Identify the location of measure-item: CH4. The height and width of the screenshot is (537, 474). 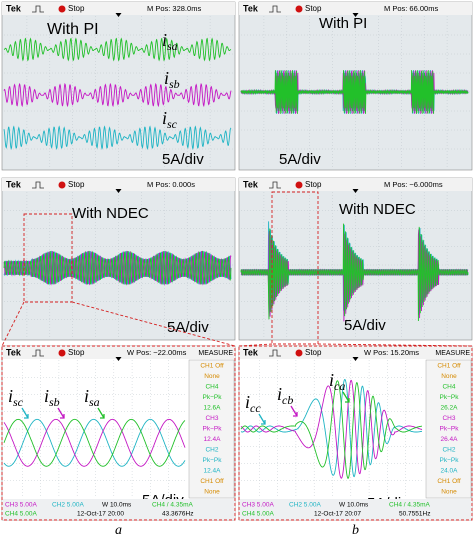
(448, 387).